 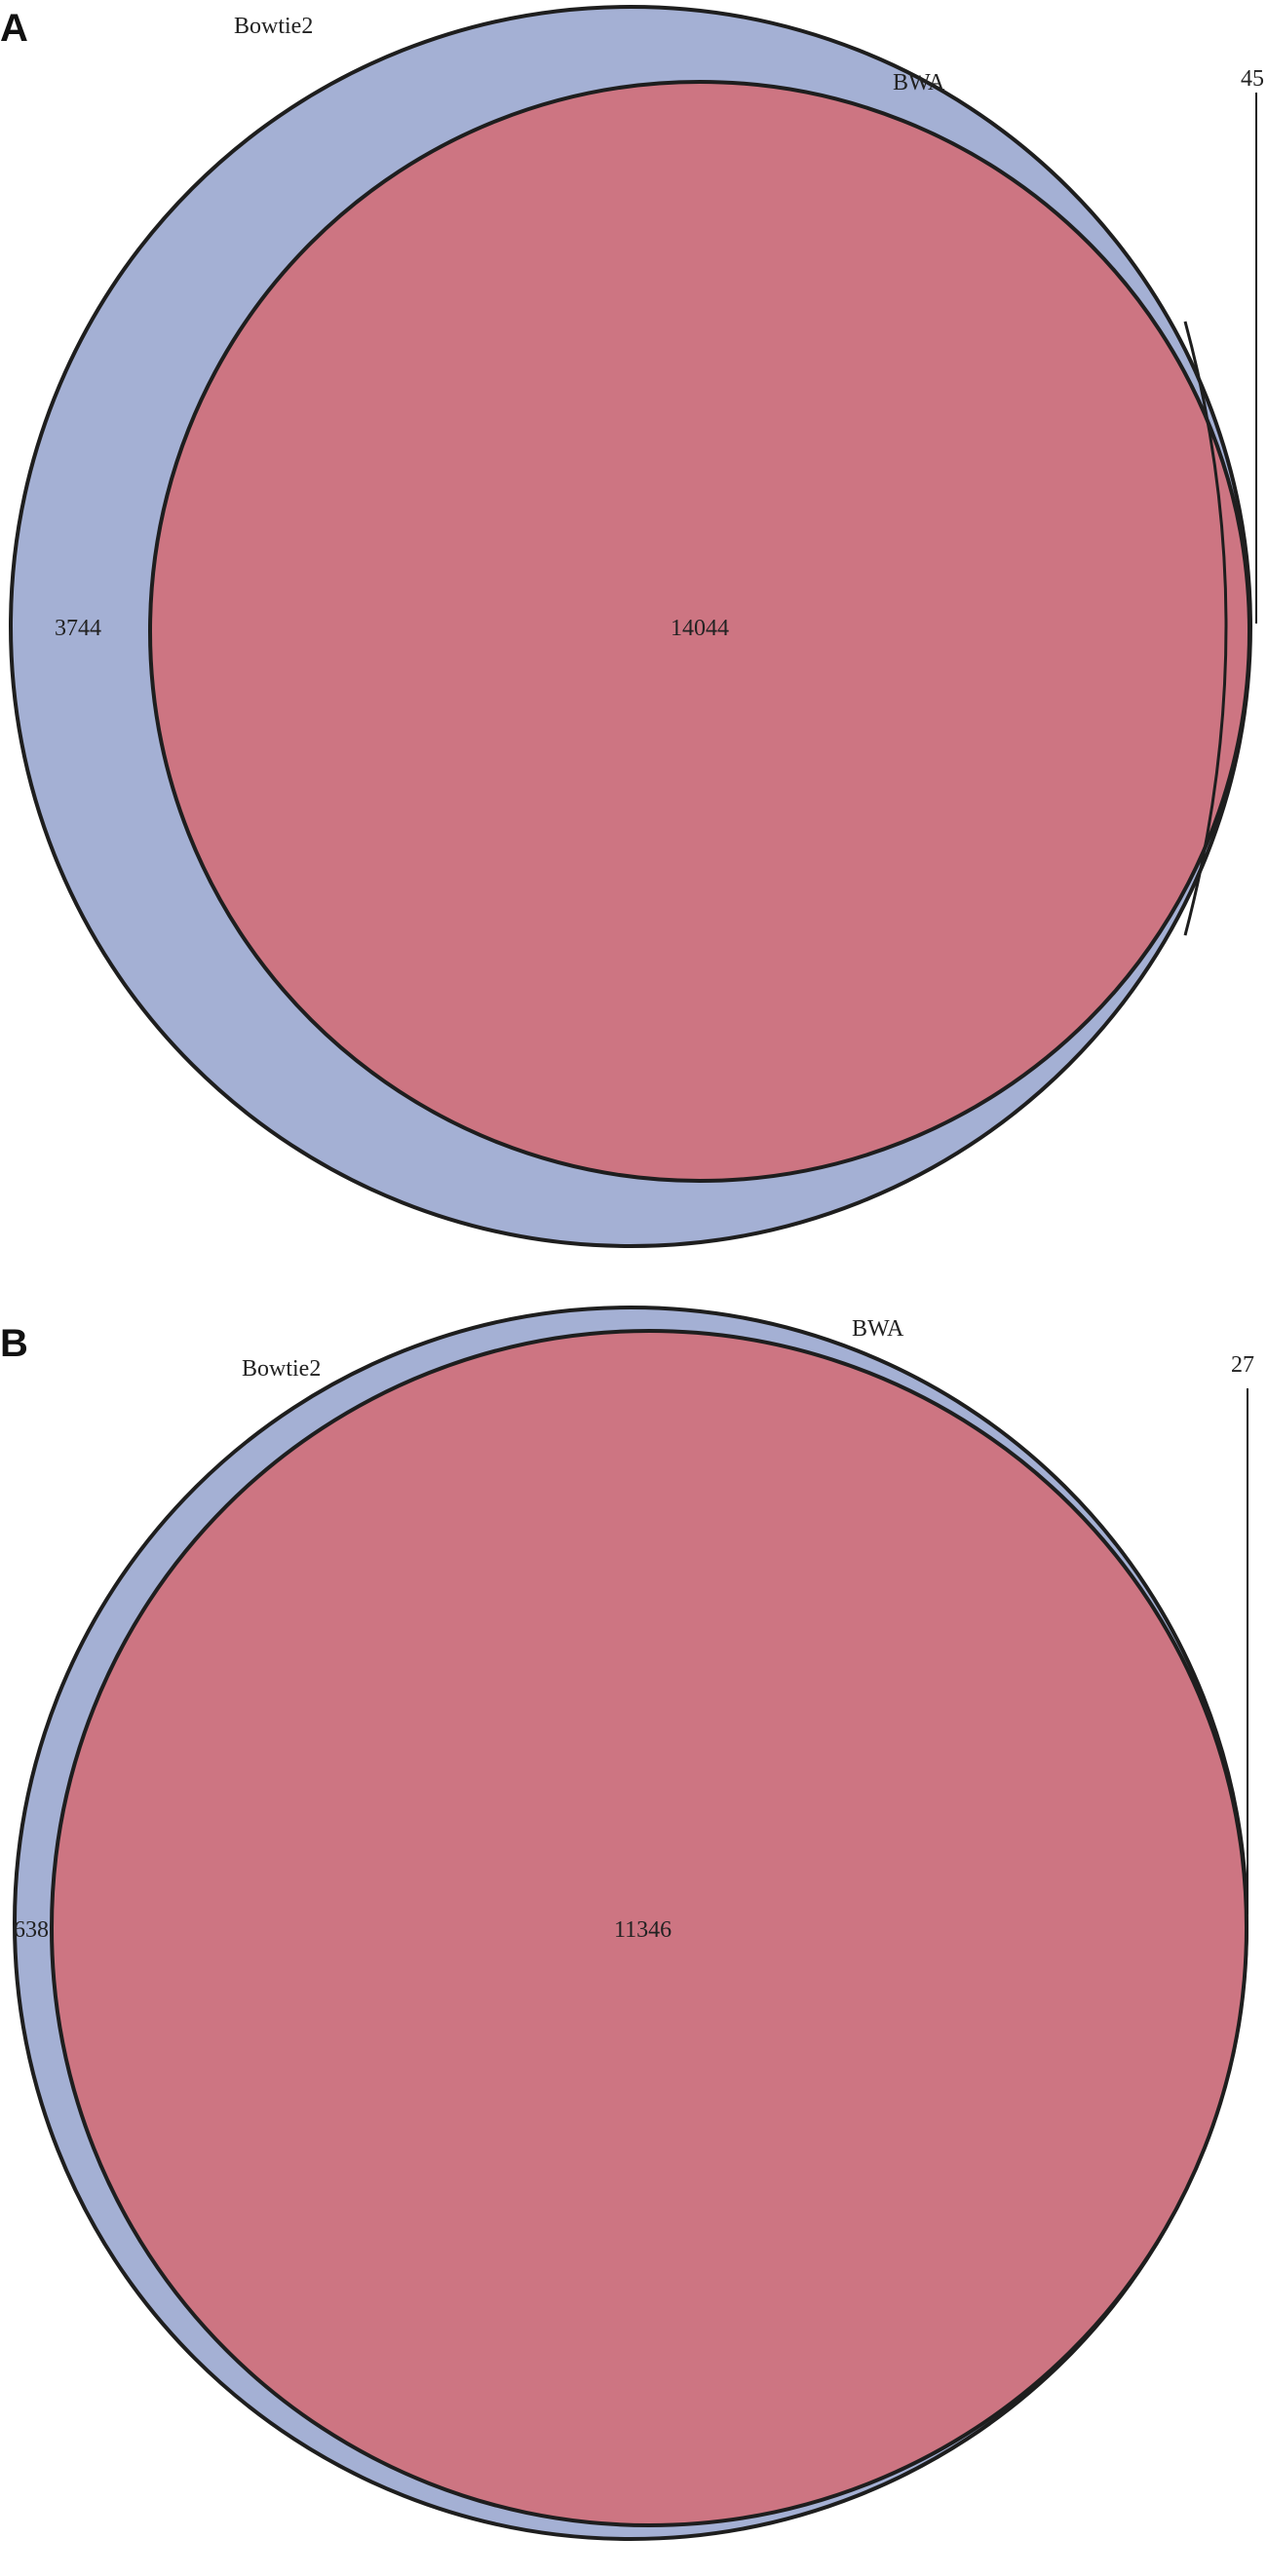 I want to click on panel-b-bwa-label: BWA, so click(x=878, y=1329).